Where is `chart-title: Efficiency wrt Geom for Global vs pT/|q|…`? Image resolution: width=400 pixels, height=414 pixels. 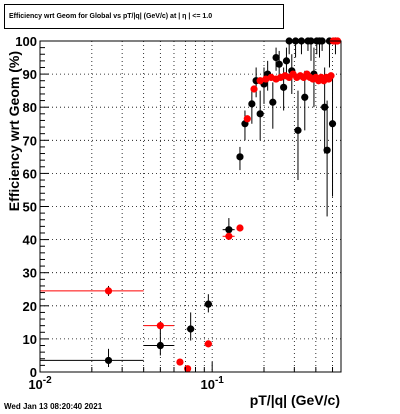 chart-title: Efficiency wrt Geom for Global vs pT/|q|… is located at coordinates (144, 16).